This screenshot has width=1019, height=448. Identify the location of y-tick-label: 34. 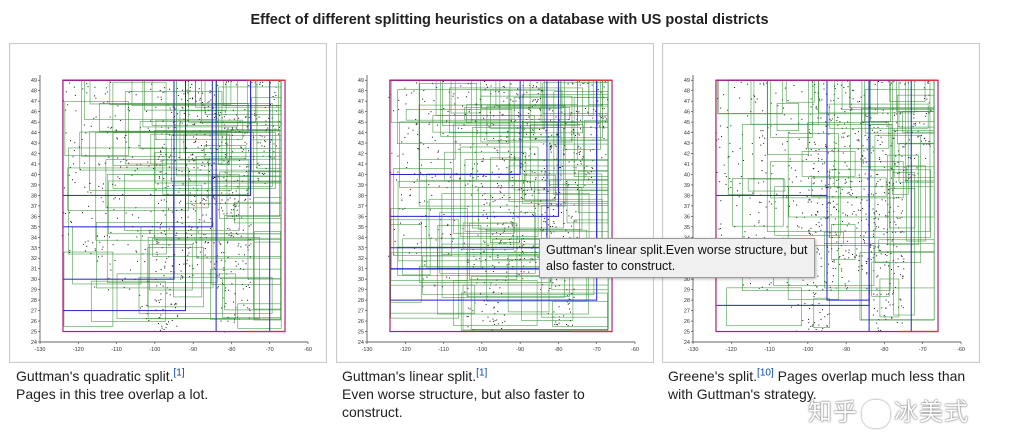
(361, 238).